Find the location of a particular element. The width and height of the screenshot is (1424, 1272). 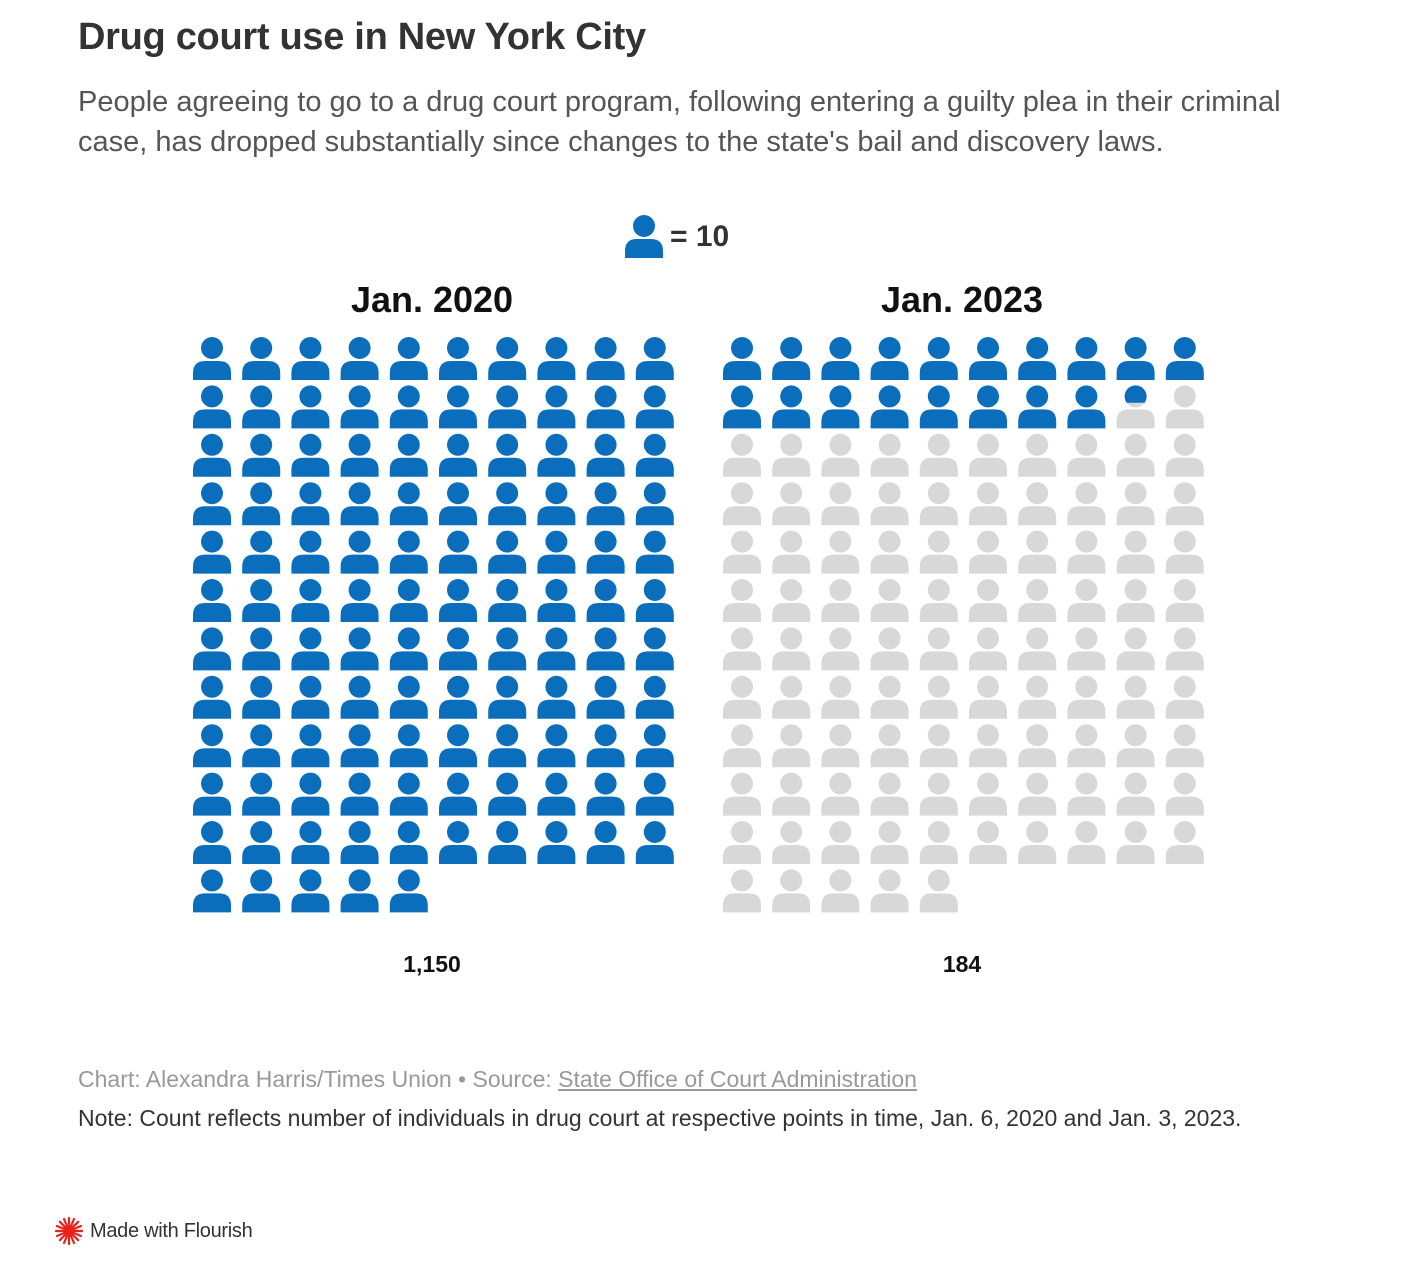

flourish-logo-icon is located at coordinates (69, 1231).